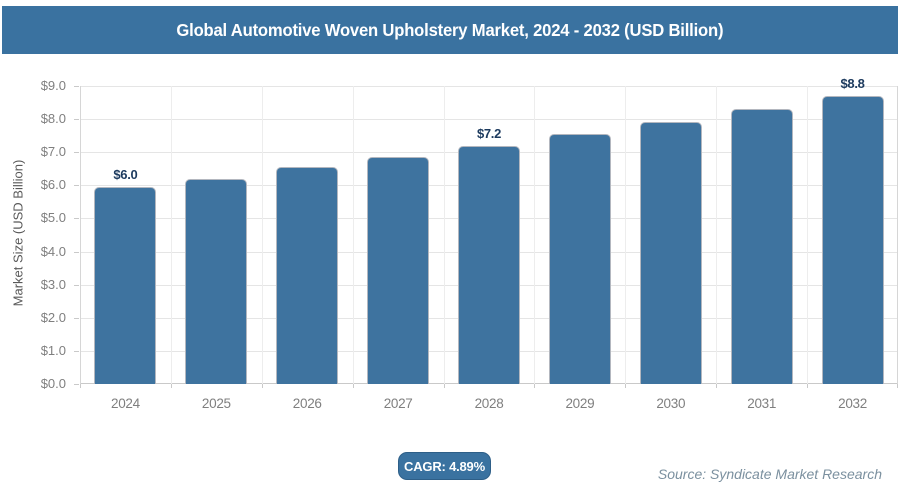 The width and height of the screenshot is (900, 500). What do you see at coordinates (307, 275) in the screenshot?
I see `bar-2026` at bounding box center [307, 275].